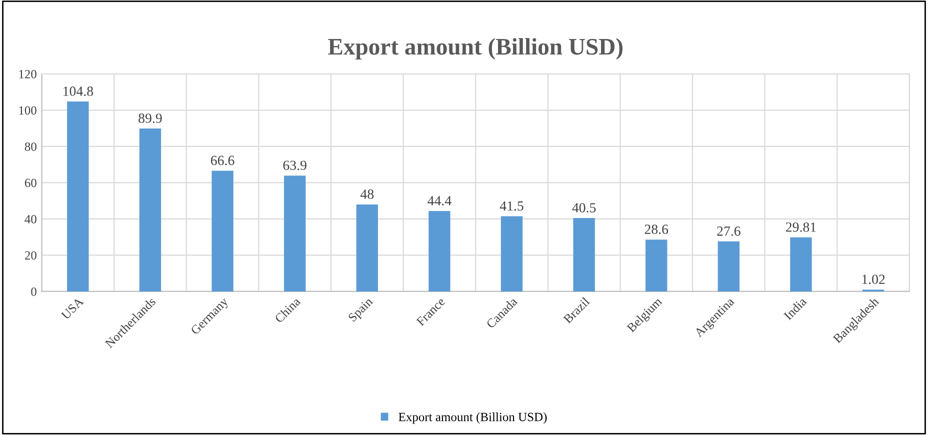  I want to click on data-label: 29.81, so click(801, 227).